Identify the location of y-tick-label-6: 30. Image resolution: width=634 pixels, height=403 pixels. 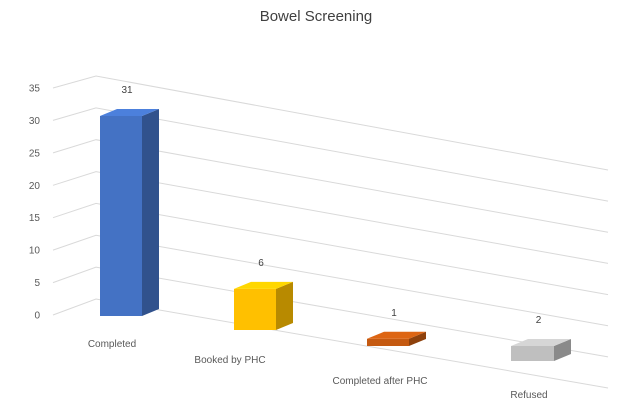
(35, 121).